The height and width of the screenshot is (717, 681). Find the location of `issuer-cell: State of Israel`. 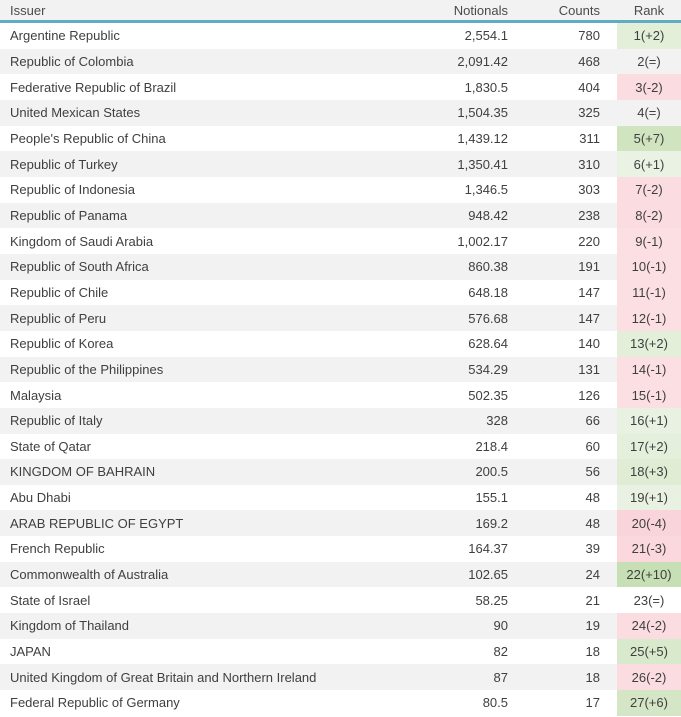

issuer-cell: State of Israel is located at coordinates (50, 600).